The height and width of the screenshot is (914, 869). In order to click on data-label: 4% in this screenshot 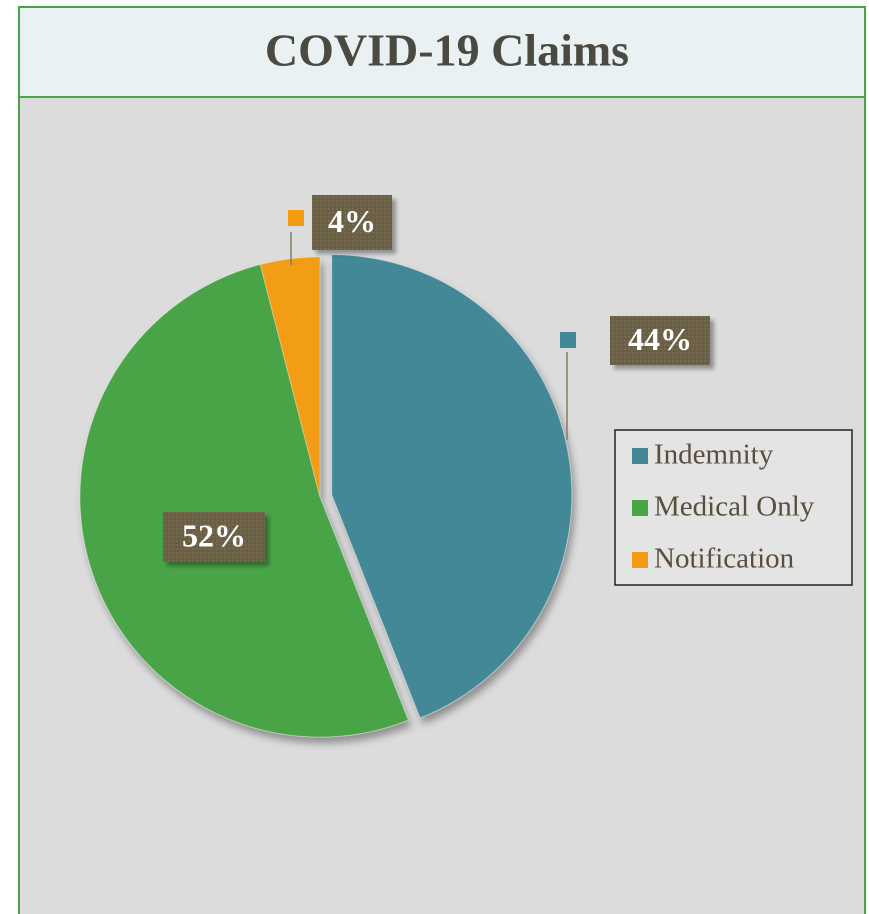, I will do `click(352, 221)`.